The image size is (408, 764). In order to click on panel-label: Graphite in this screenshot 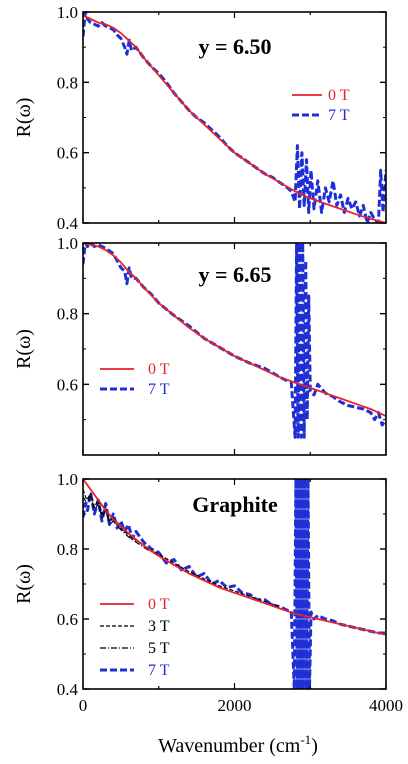, I will do `click(235, 504)`.